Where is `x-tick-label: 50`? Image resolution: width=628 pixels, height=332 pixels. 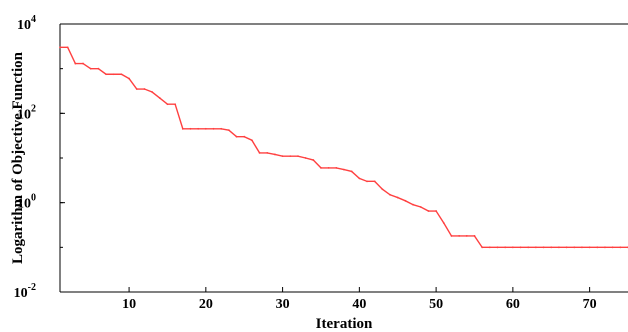
x-tick-label: 50 is located at coordinates (436, 304).